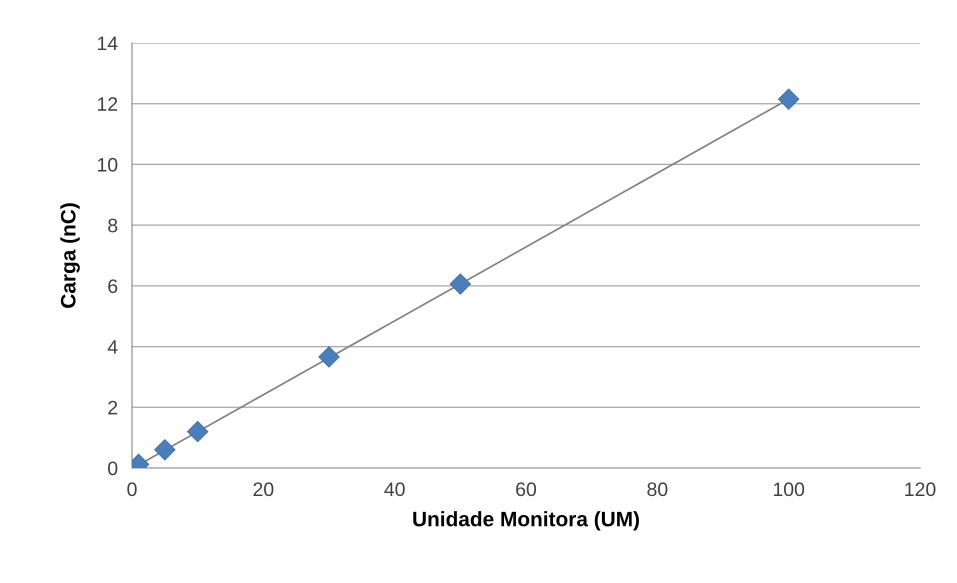 The width and height of the screenshot is (957, 583). What do you see at coordinates (113, 225) in the screenshot?
I see `y-tick-label: 8` at bounding box center [113, 225].